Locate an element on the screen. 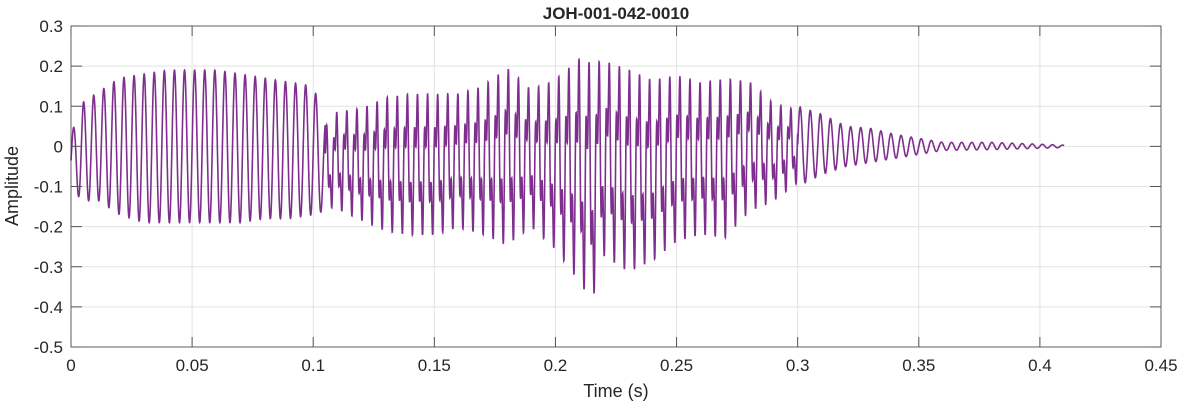 The width and height of the screenshot is (1182, 409). y-tick-label: 0.3 is located at coordinates (51, 26).